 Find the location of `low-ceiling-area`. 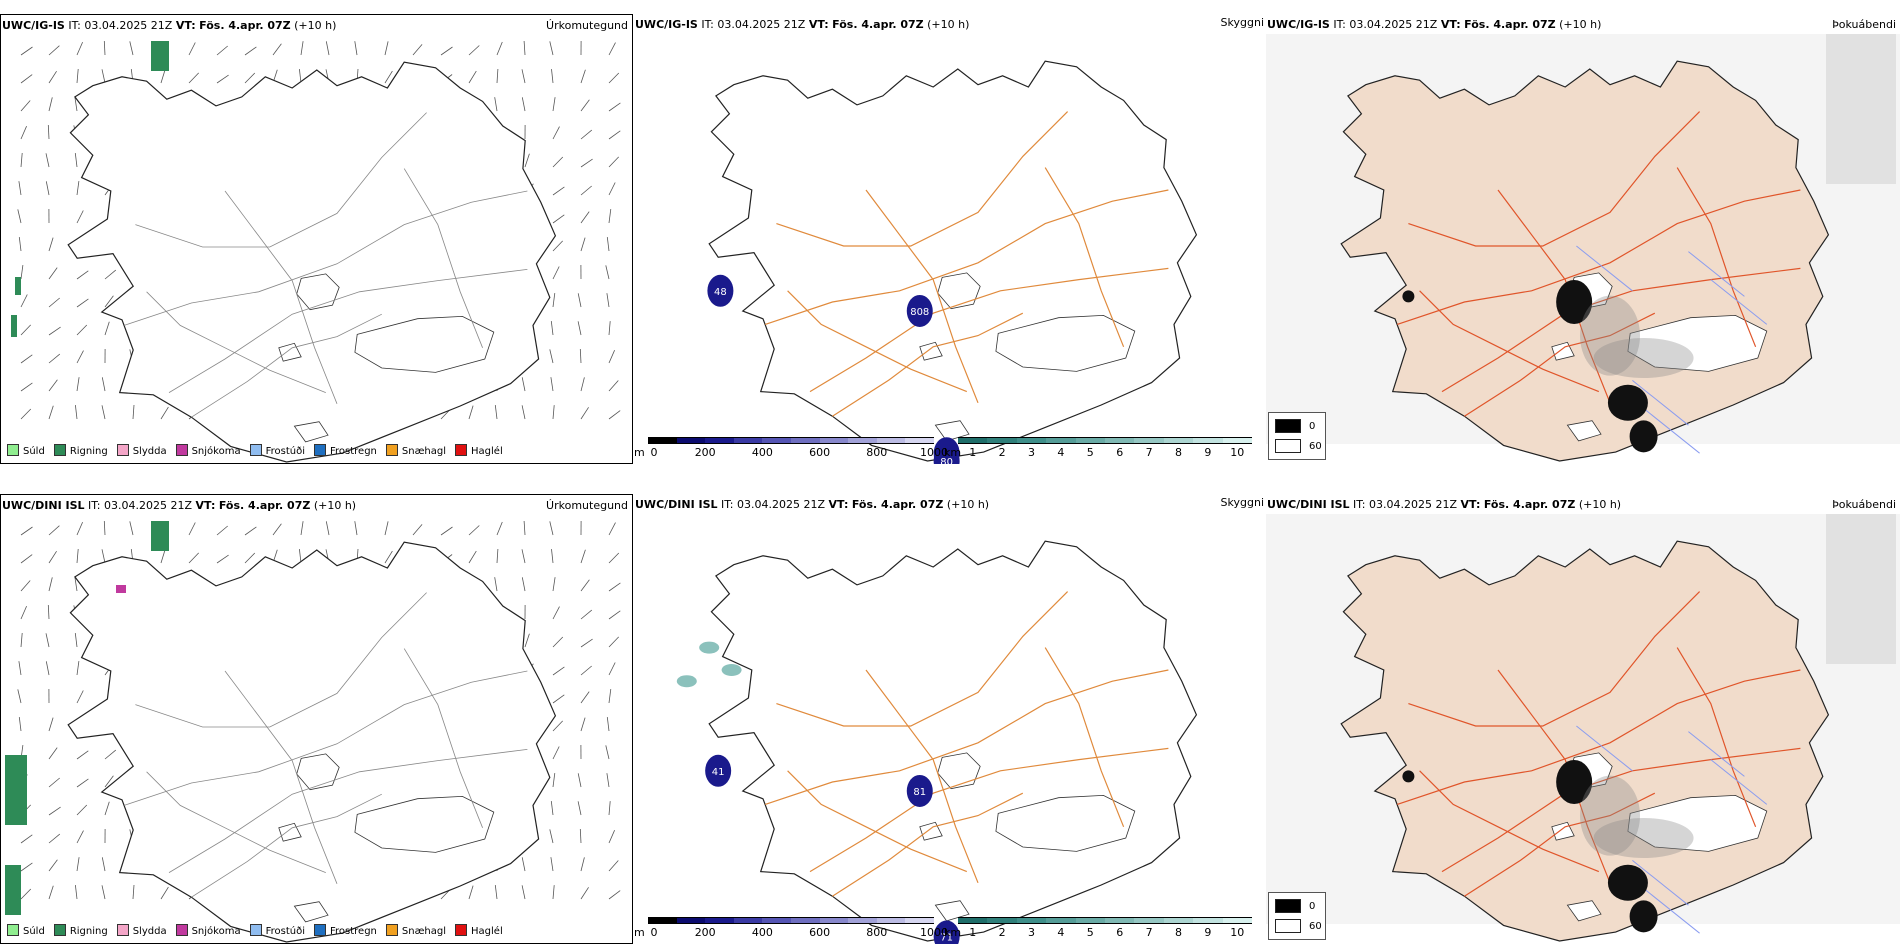

low-ceiling-area is located at coordinates (718, 770).